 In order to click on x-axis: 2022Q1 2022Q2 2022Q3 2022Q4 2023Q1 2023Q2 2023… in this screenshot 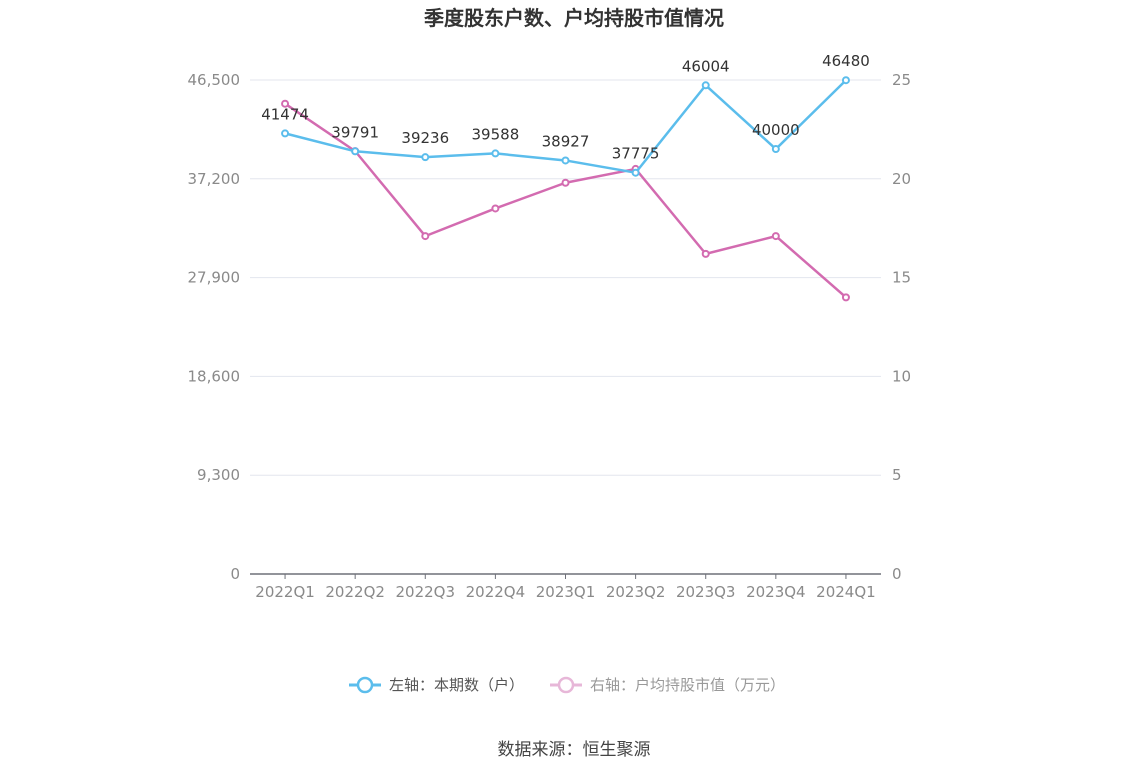, I will do `click(565, 587)`.